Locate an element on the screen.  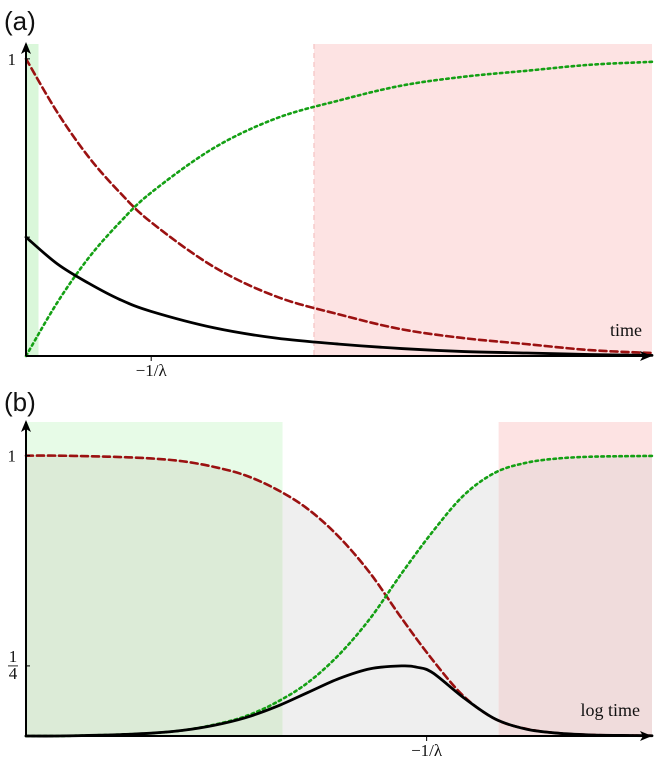
panel-b-x-axis-title: log time is located at coordinates (611, 710).